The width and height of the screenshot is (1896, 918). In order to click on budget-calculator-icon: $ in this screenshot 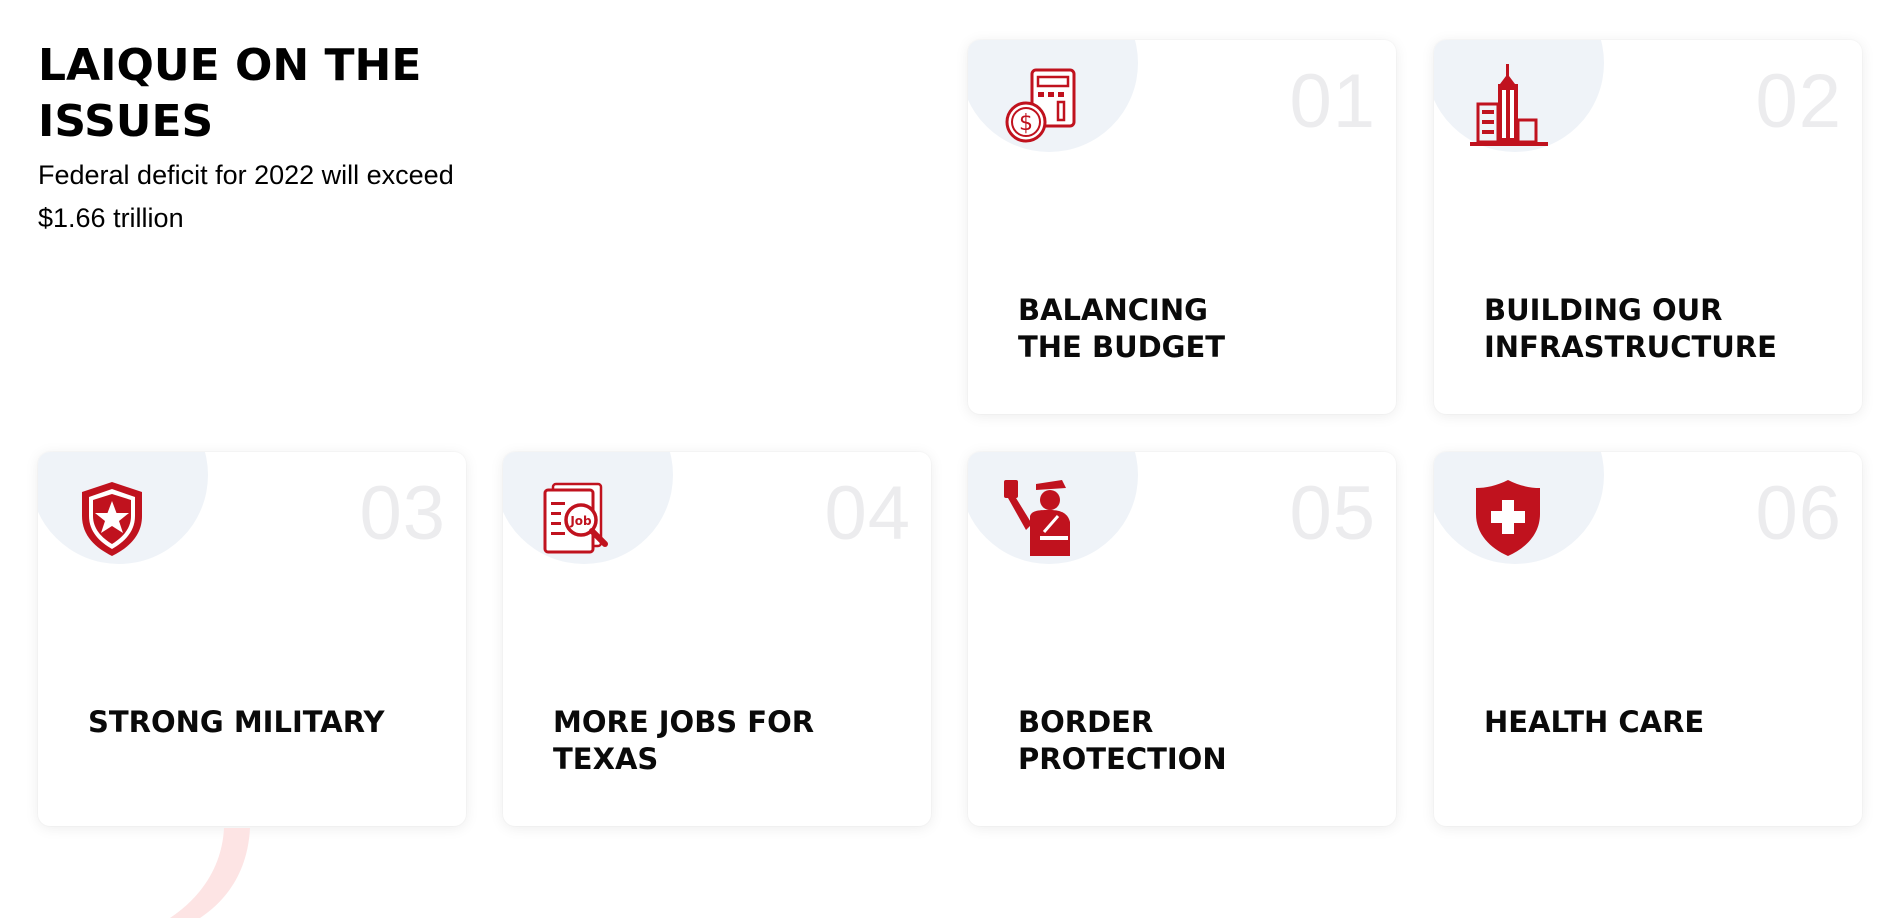, I will do `click(1042, 106)`.